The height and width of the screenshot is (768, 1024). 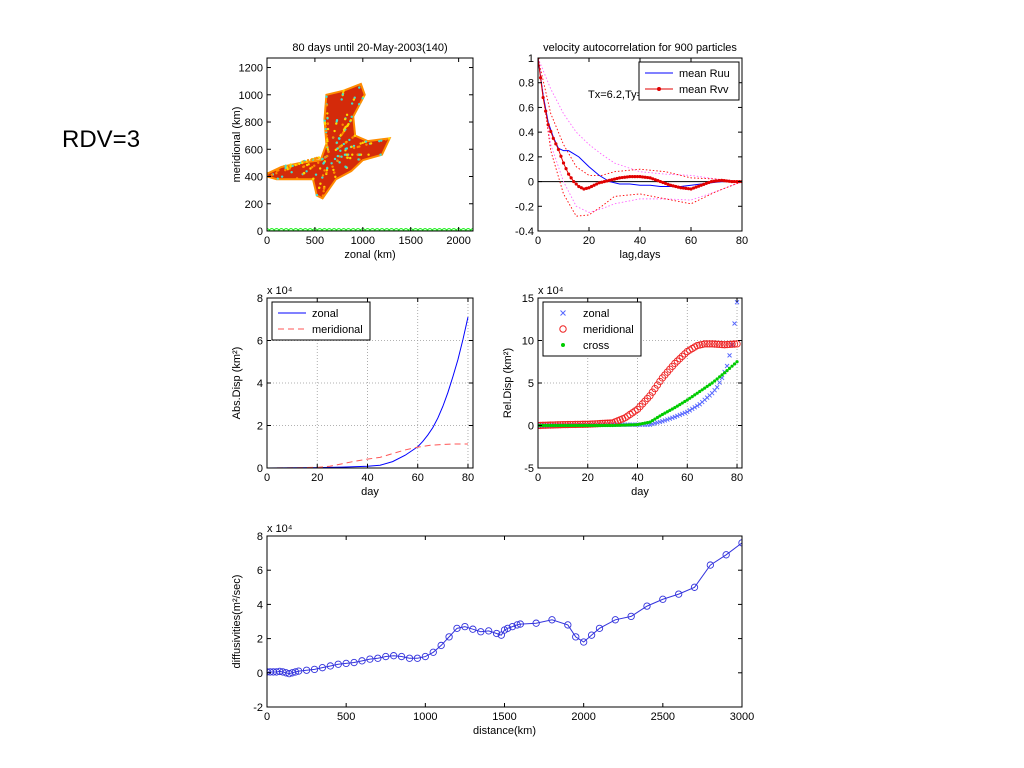 What do you see at coordinates (526, 158) in the screenshot?
I see `y-tick-label: 0.2` at bounding box center [526, 158].